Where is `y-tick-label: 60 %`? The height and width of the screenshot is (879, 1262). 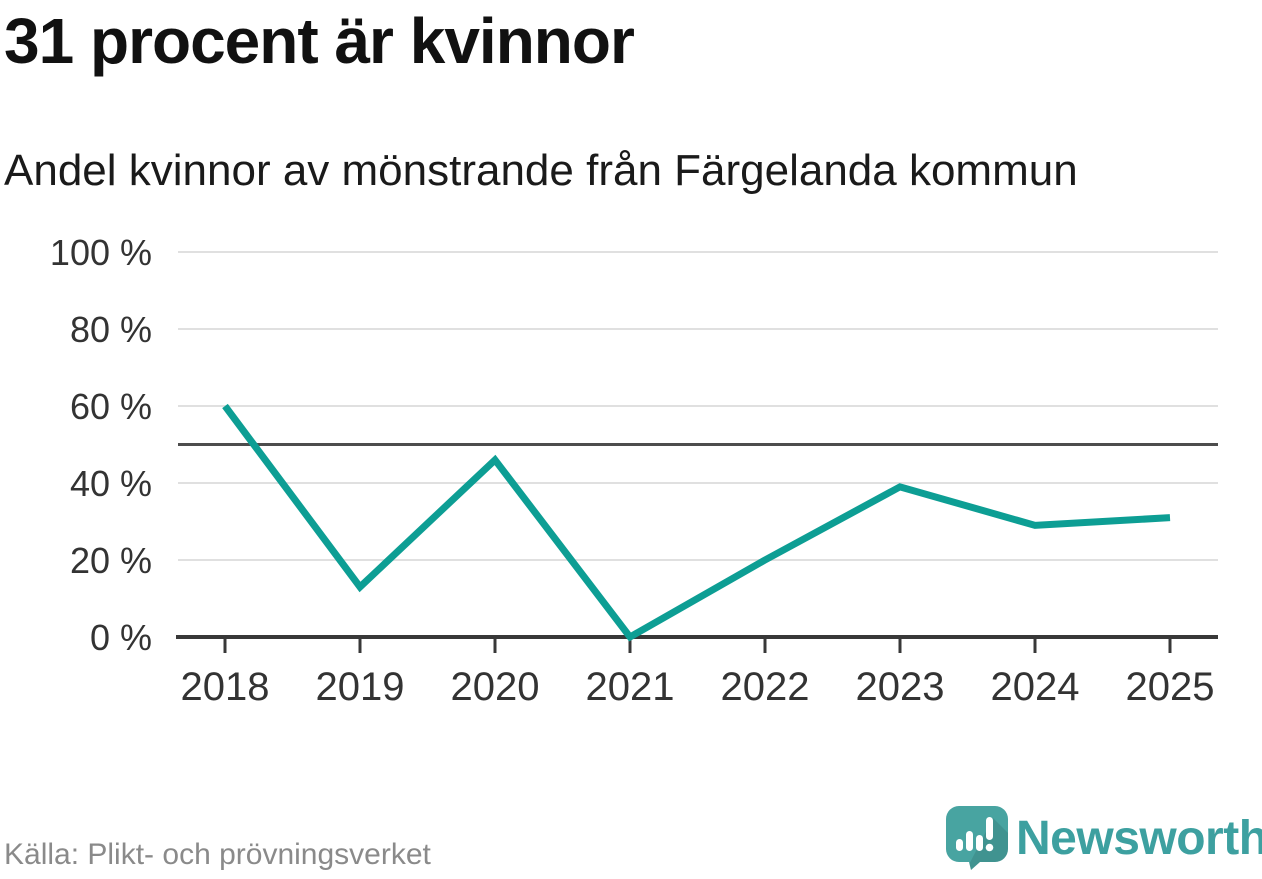 y-tick-label: 60 % is located at coordinates (111, 406).